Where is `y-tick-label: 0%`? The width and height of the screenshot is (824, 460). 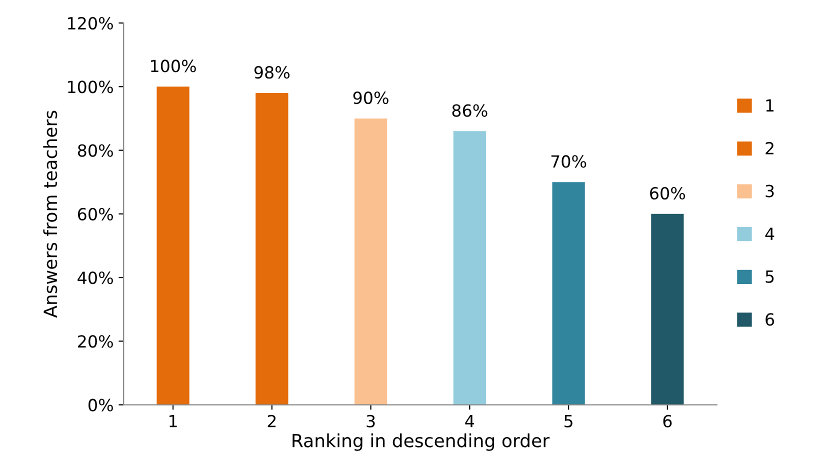
y-tick-label: 0% is located at coordinates (100, 405).